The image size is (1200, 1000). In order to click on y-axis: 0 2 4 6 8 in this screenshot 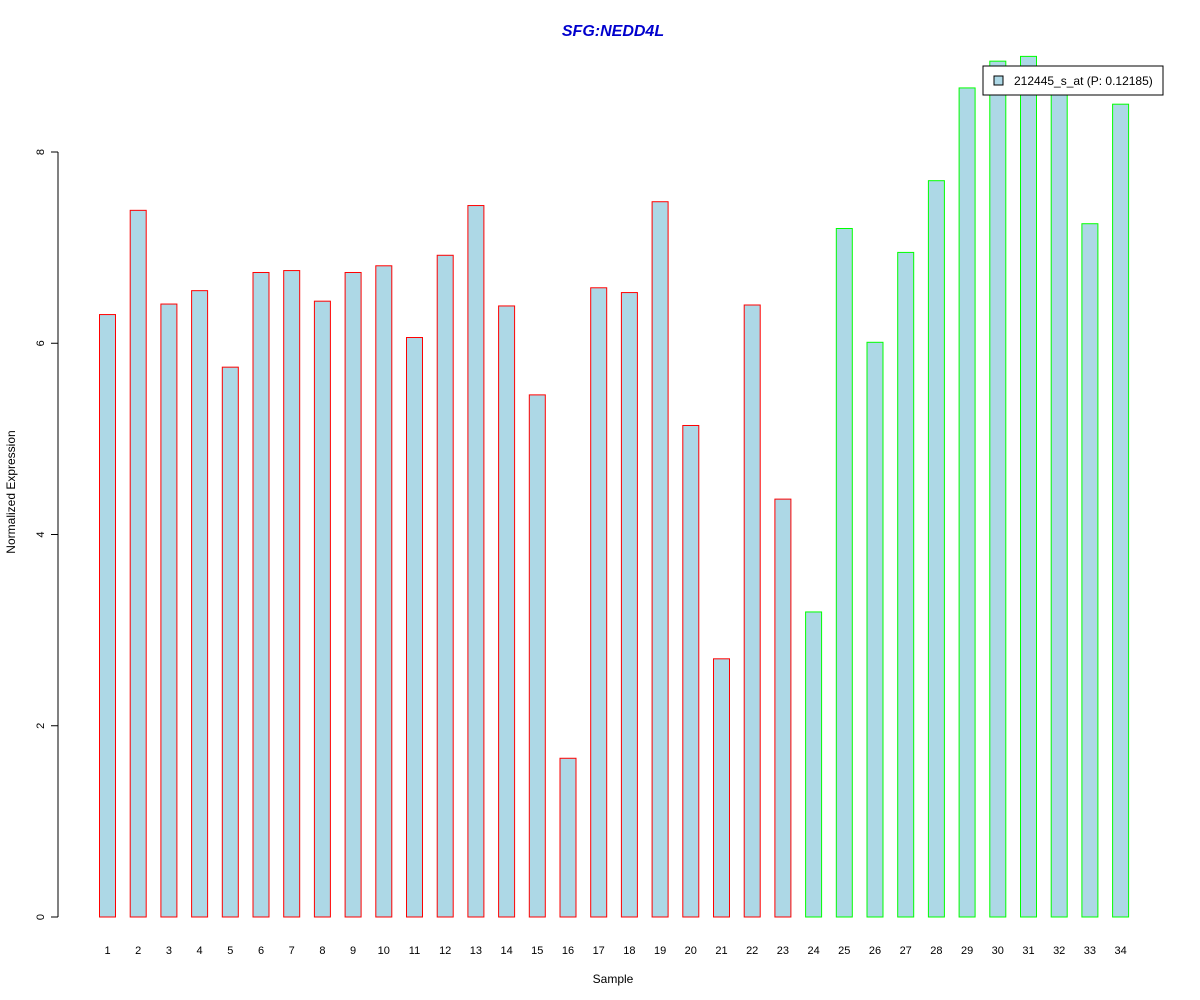, I will do `click(47, 534)`.